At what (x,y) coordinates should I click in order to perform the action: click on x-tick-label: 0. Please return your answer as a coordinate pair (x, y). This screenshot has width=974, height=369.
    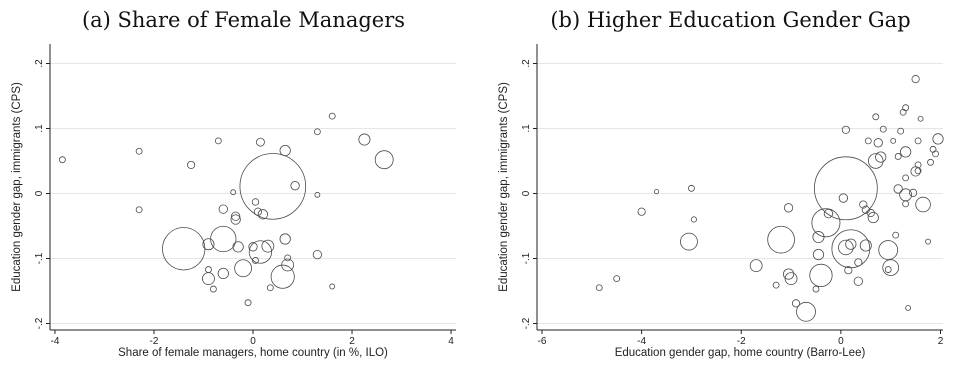
    Looking at the image, I should click on (841, 341).